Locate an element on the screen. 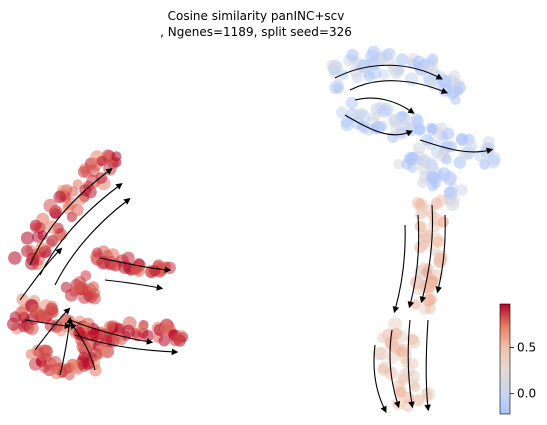  colorbar-tick-label: 0.0 is located at coordinates (526, 394).